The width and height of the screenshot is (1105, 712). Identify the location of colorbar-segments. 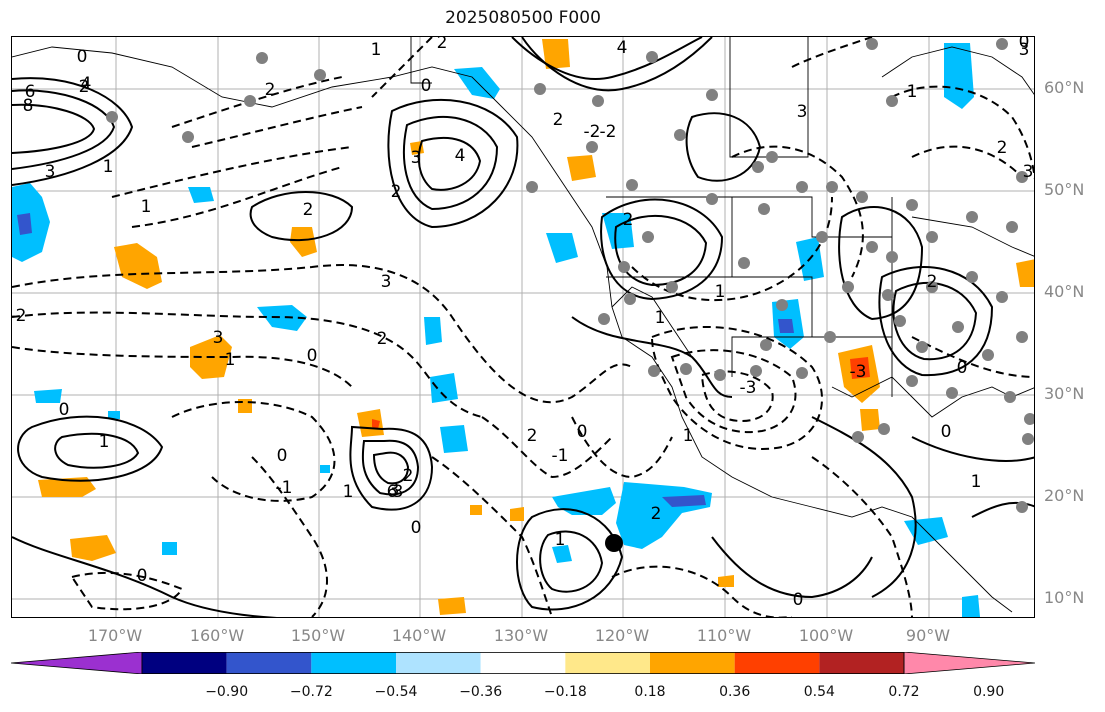
(523, 663).